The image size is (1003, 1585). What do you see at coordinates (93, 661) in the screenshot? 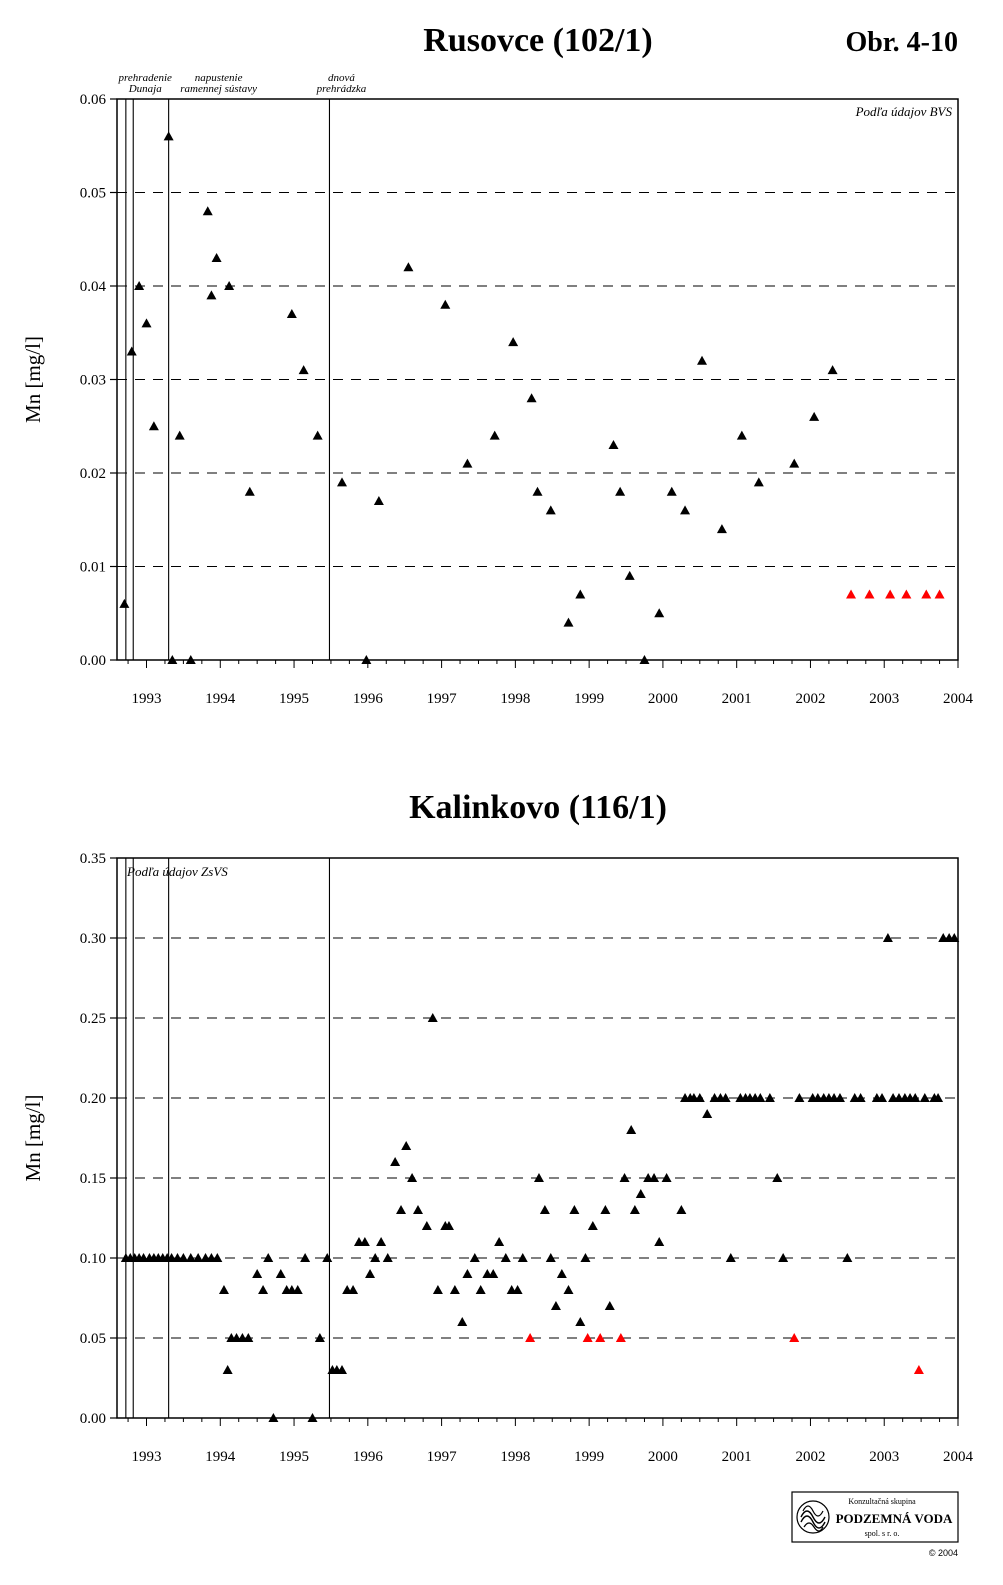
I see `y-tick-label: 0.00` at bounding box center [93, 661].